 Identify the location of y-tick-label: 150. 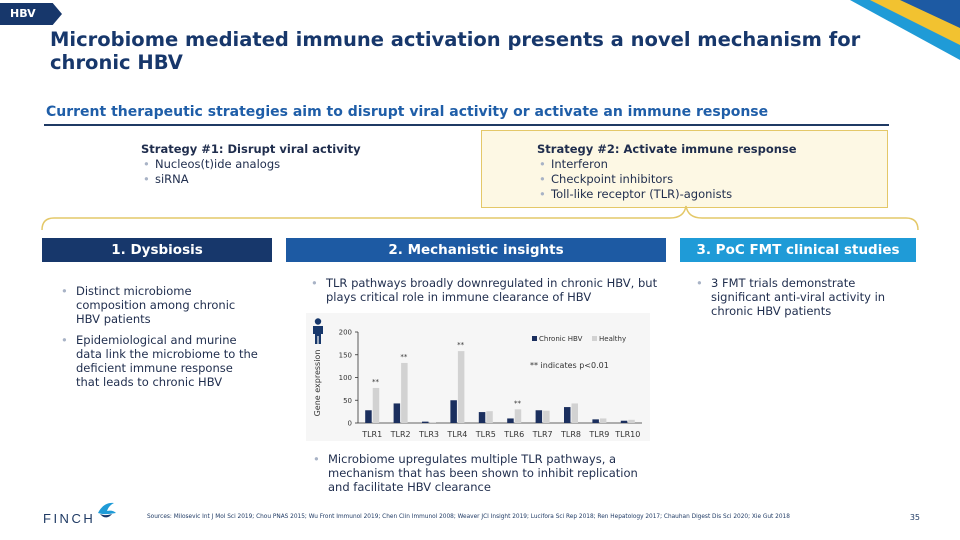
(345, 355).